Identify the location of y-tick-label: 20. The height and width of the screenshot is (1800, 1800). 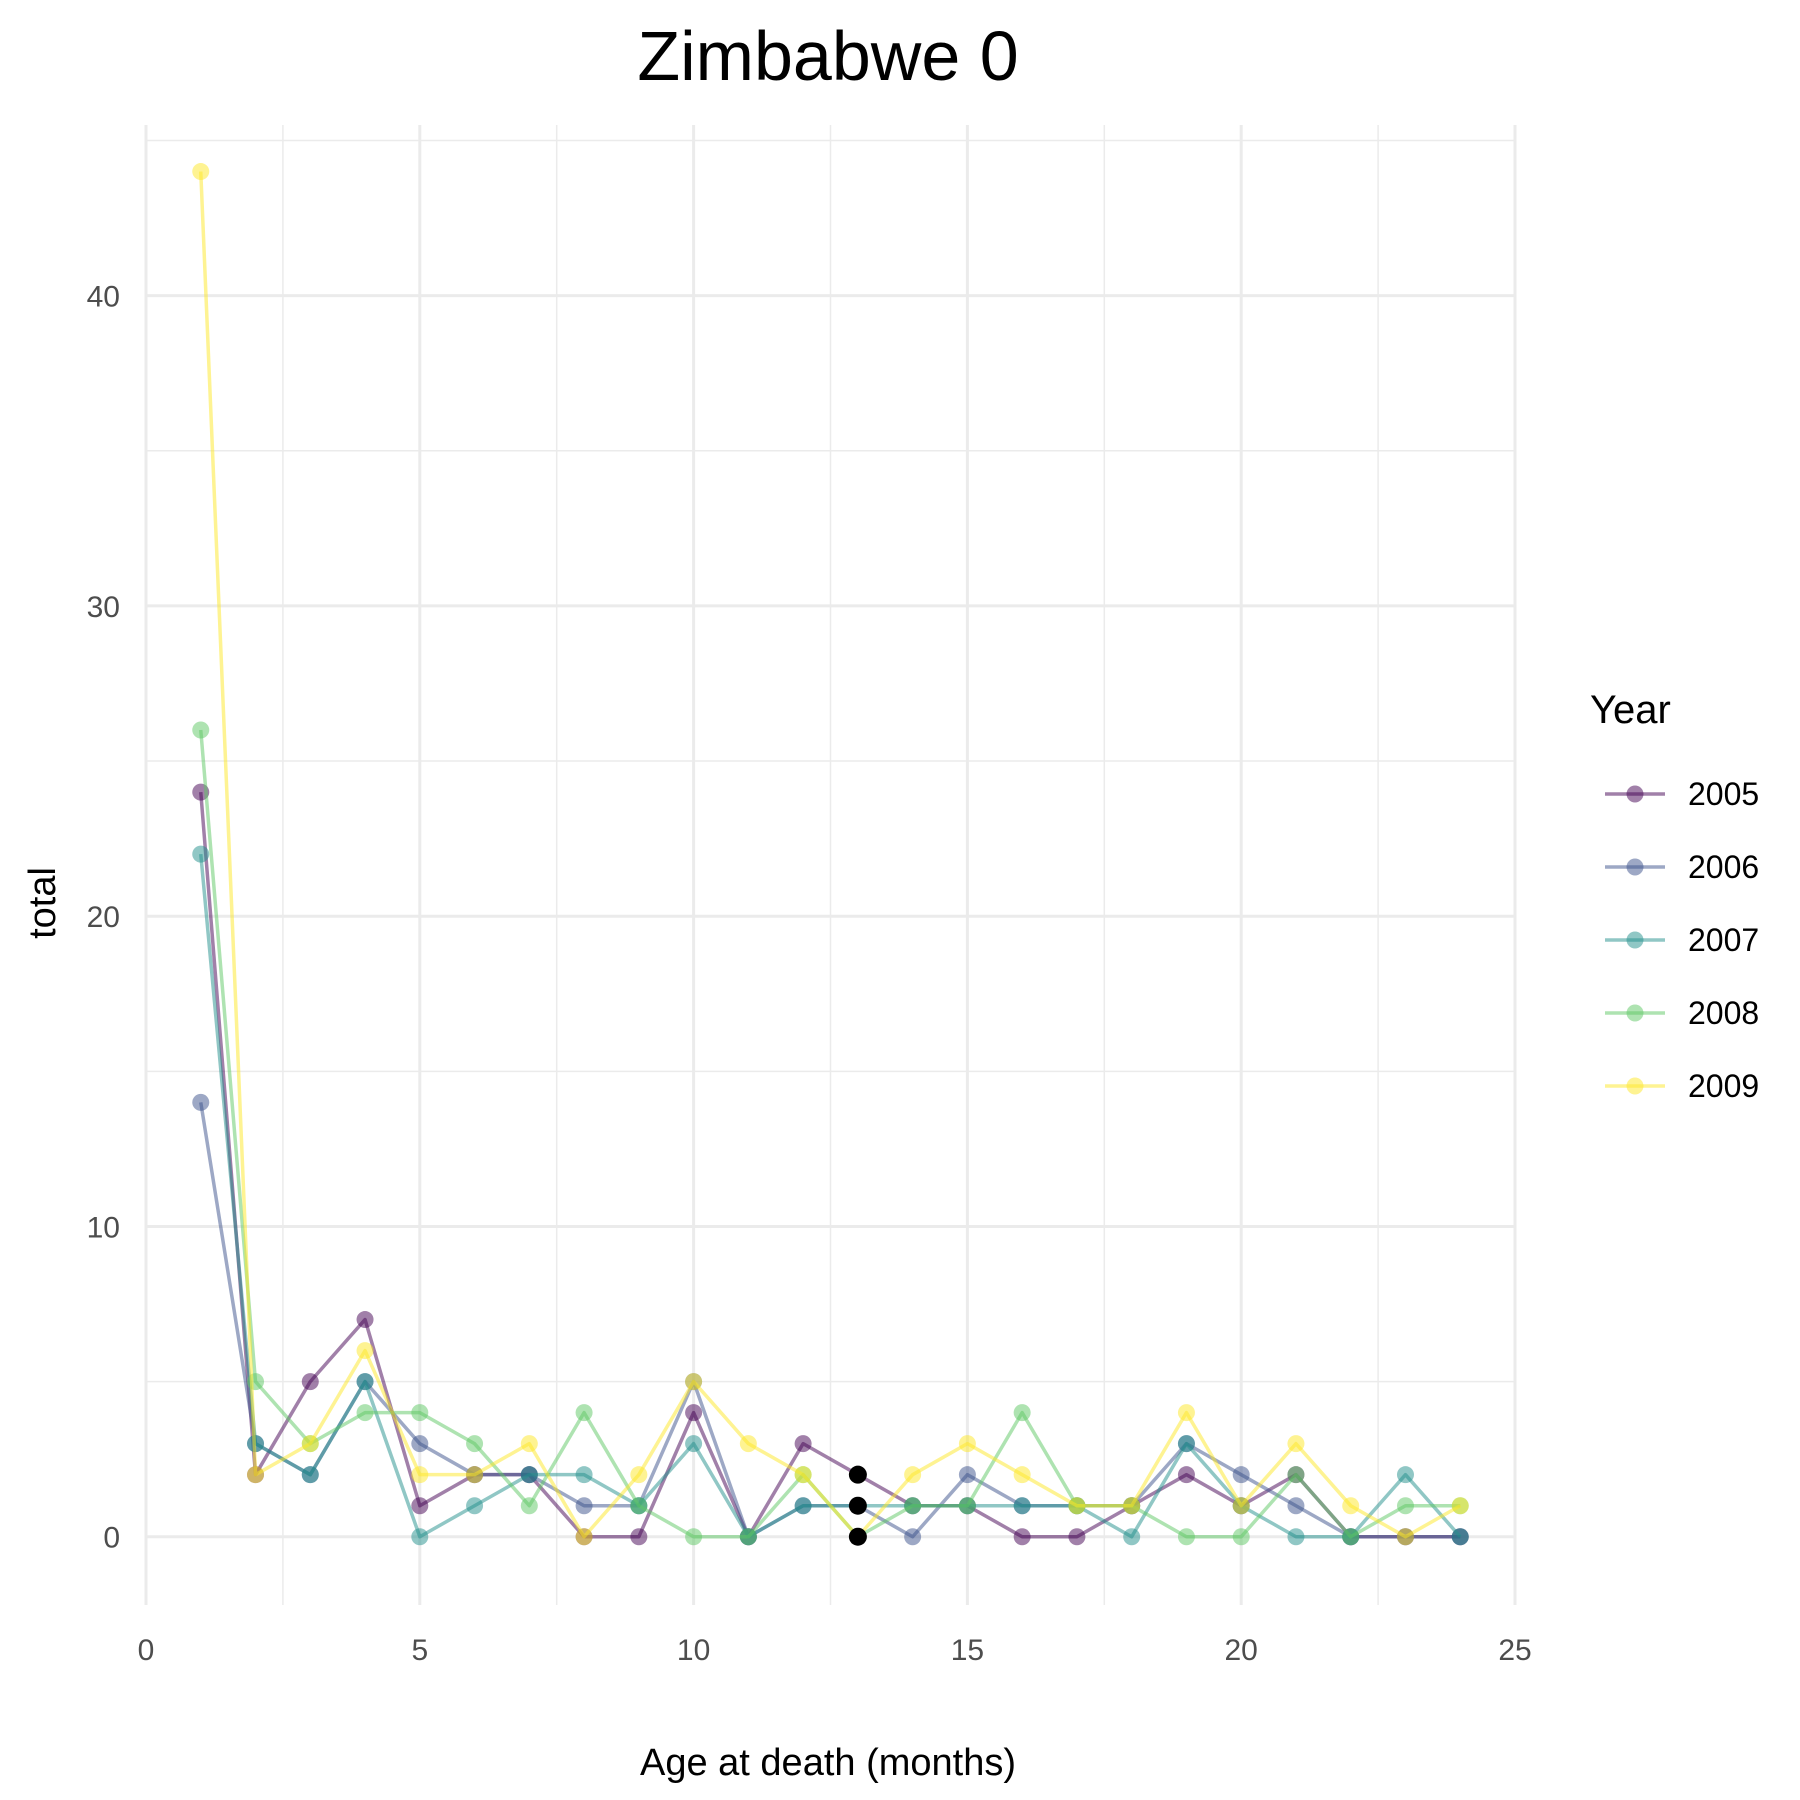
(103, 917).